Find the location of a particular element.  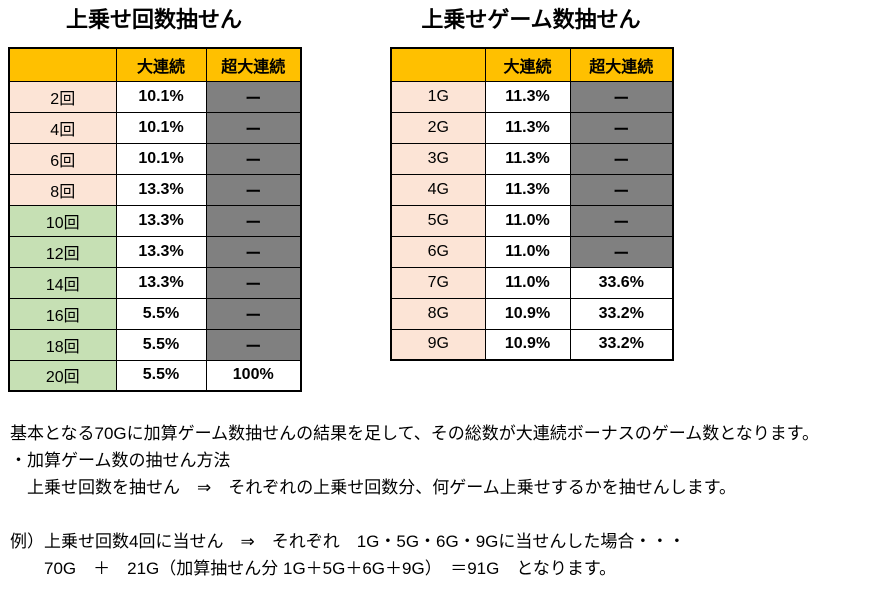

row-label-cell: 4回 is located at coordinates (62, 127).